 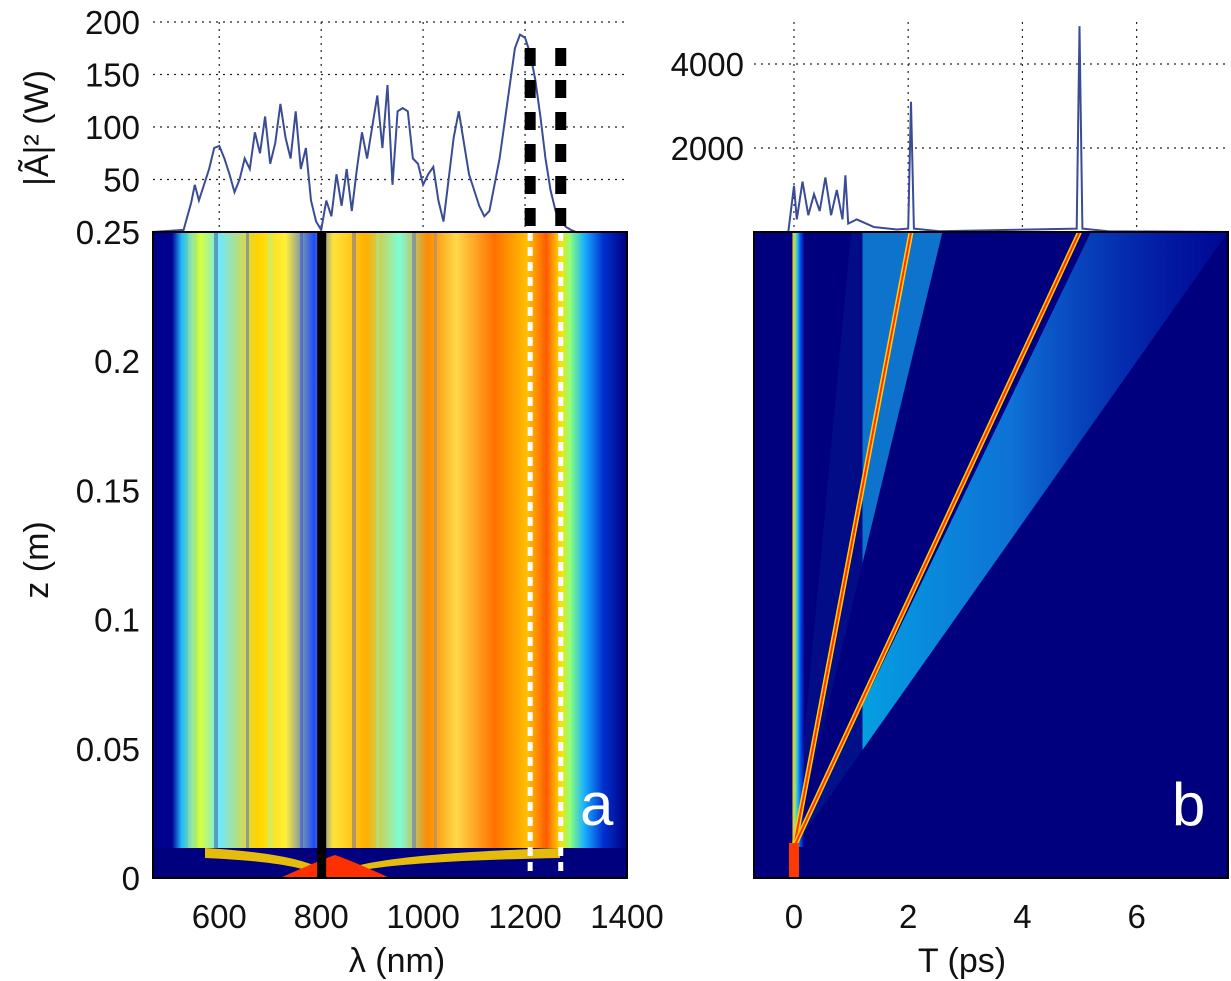 What do you see at coordinates (322, 555) in the screenshot?
I see `zero-dispersion-black-line` at bounding box center [322, 555].